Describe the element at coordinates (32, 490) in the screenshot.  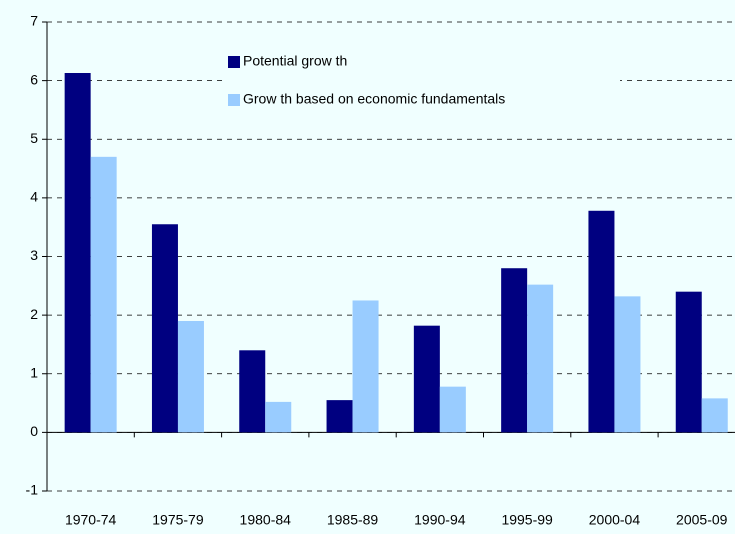
I see `y-tick-label: -1` at that location.